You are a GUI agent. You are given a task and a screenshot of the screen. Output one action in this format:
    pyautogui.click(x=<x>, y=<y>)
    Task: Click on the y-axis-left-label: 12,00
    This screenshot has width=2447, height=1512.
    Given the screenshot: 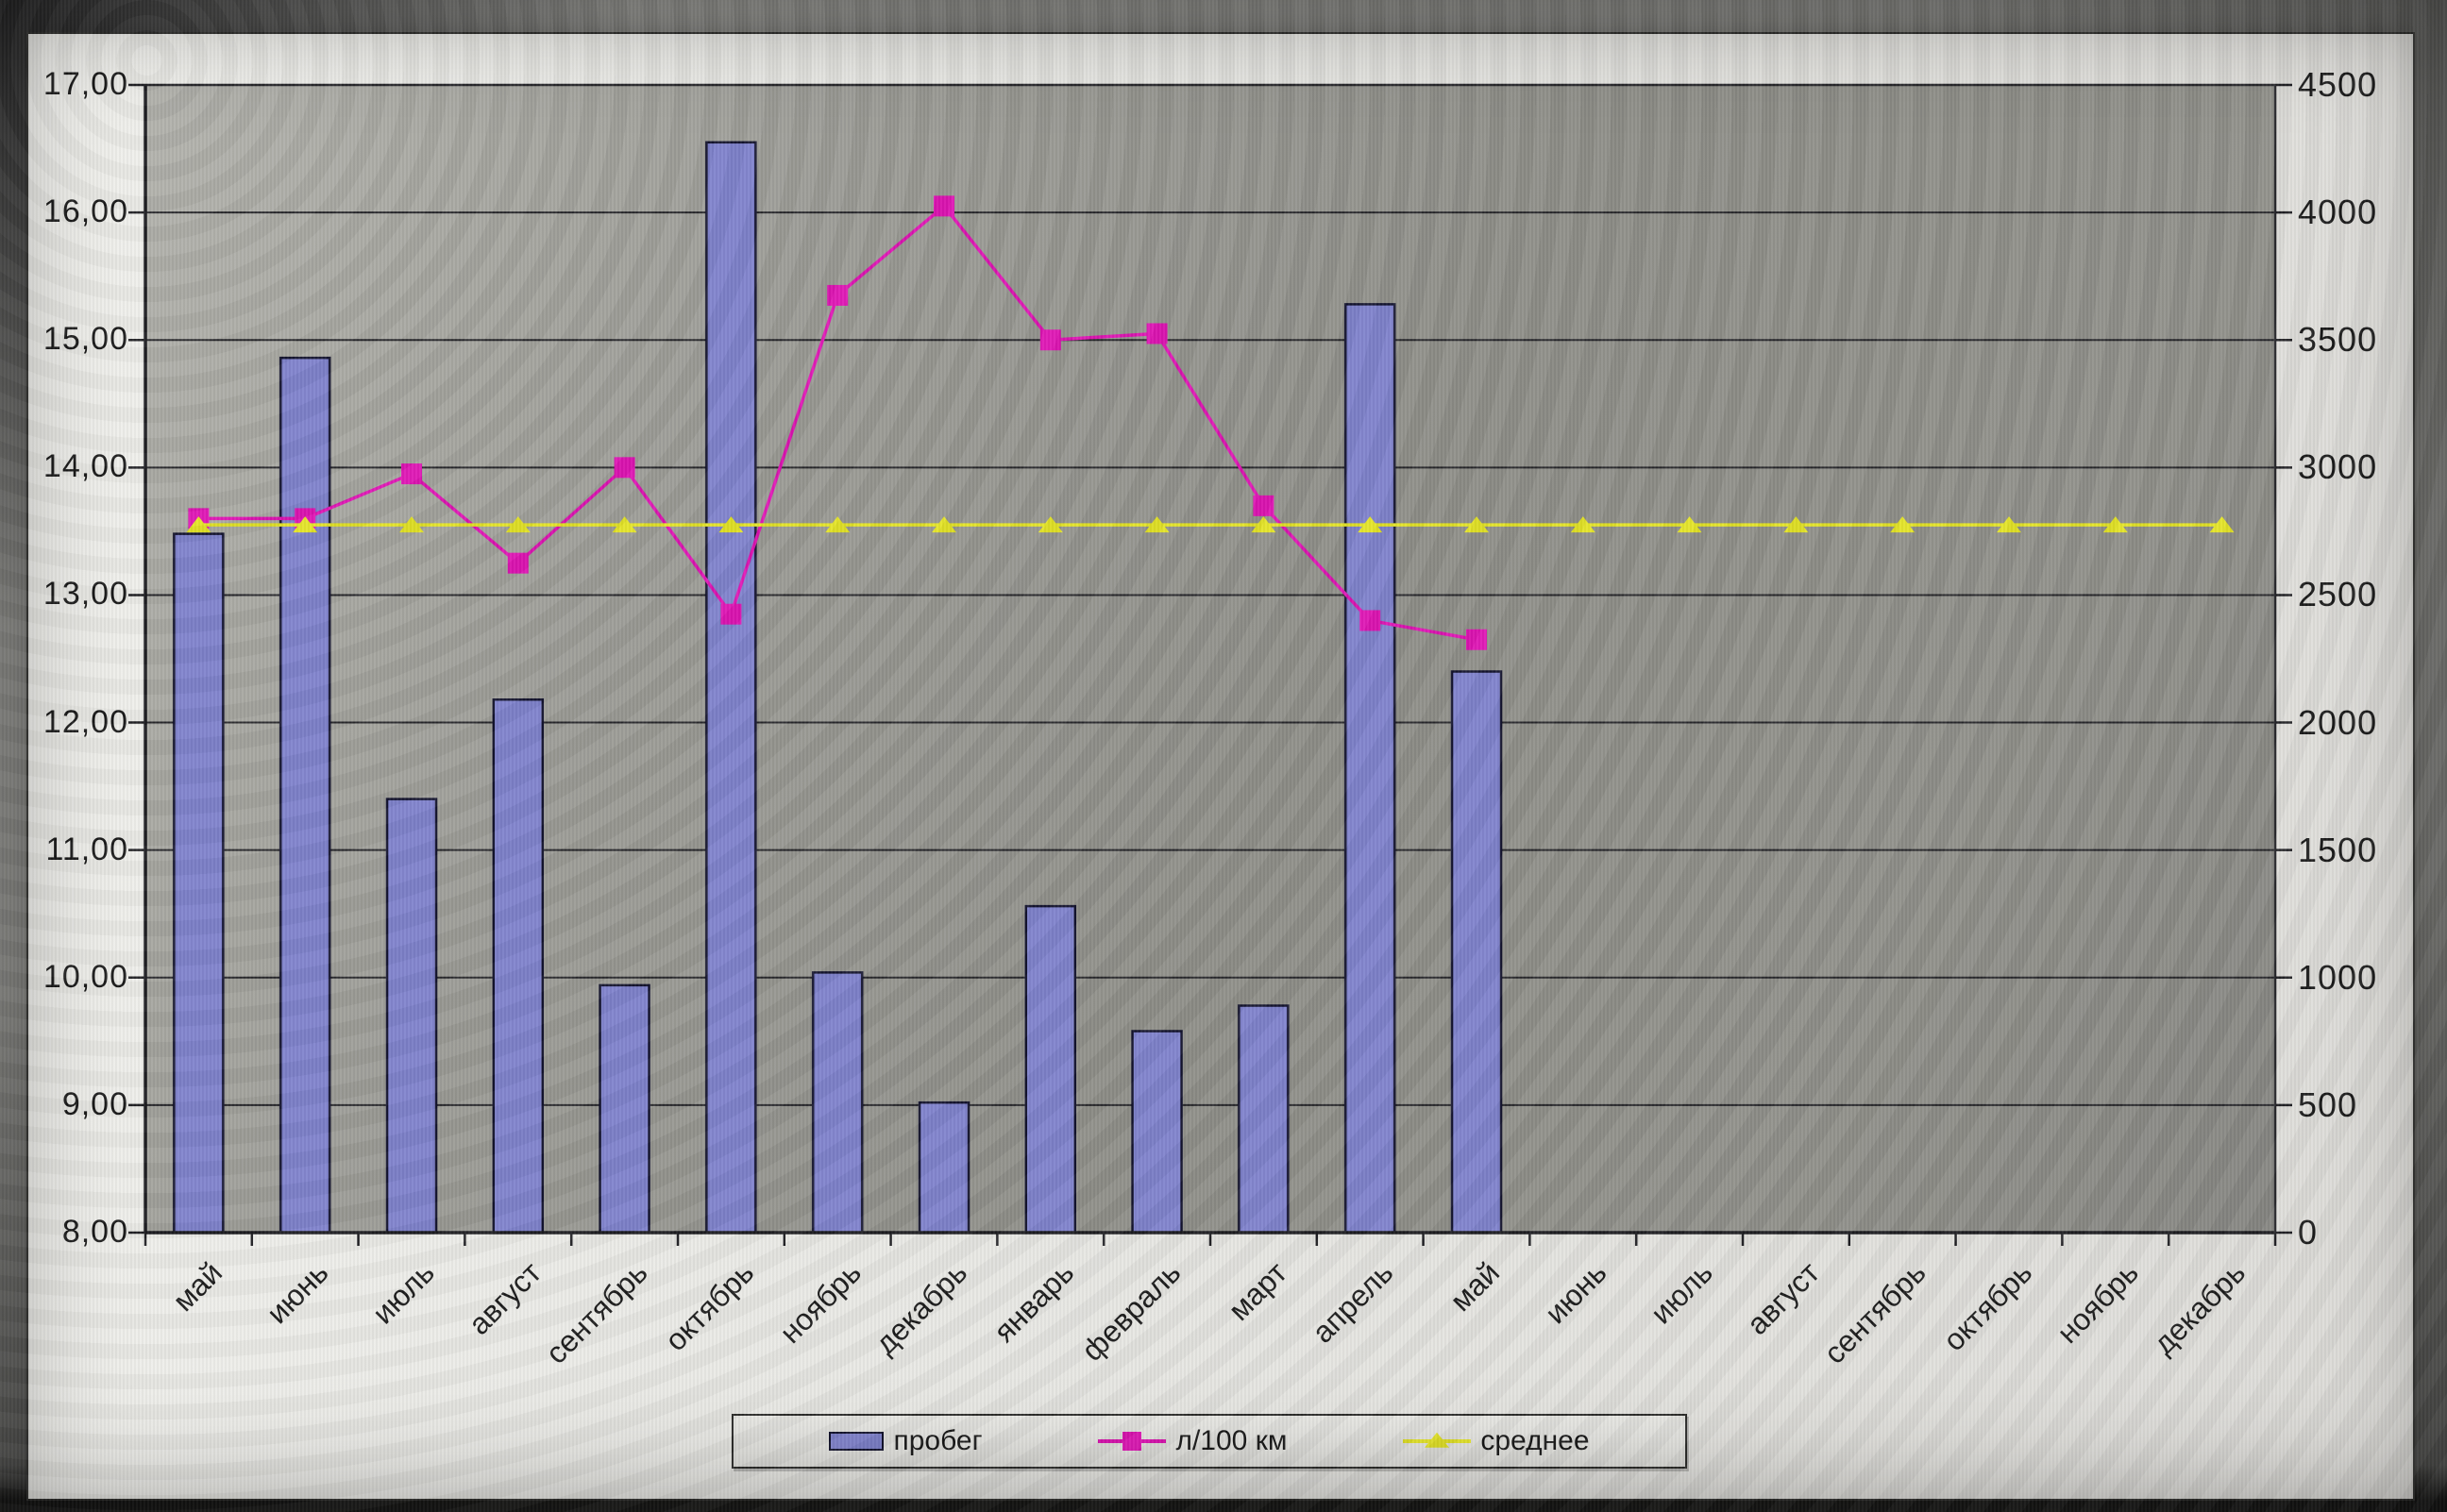 What is the action you would take?
    pyautogui.click(x=85, y=721)
    